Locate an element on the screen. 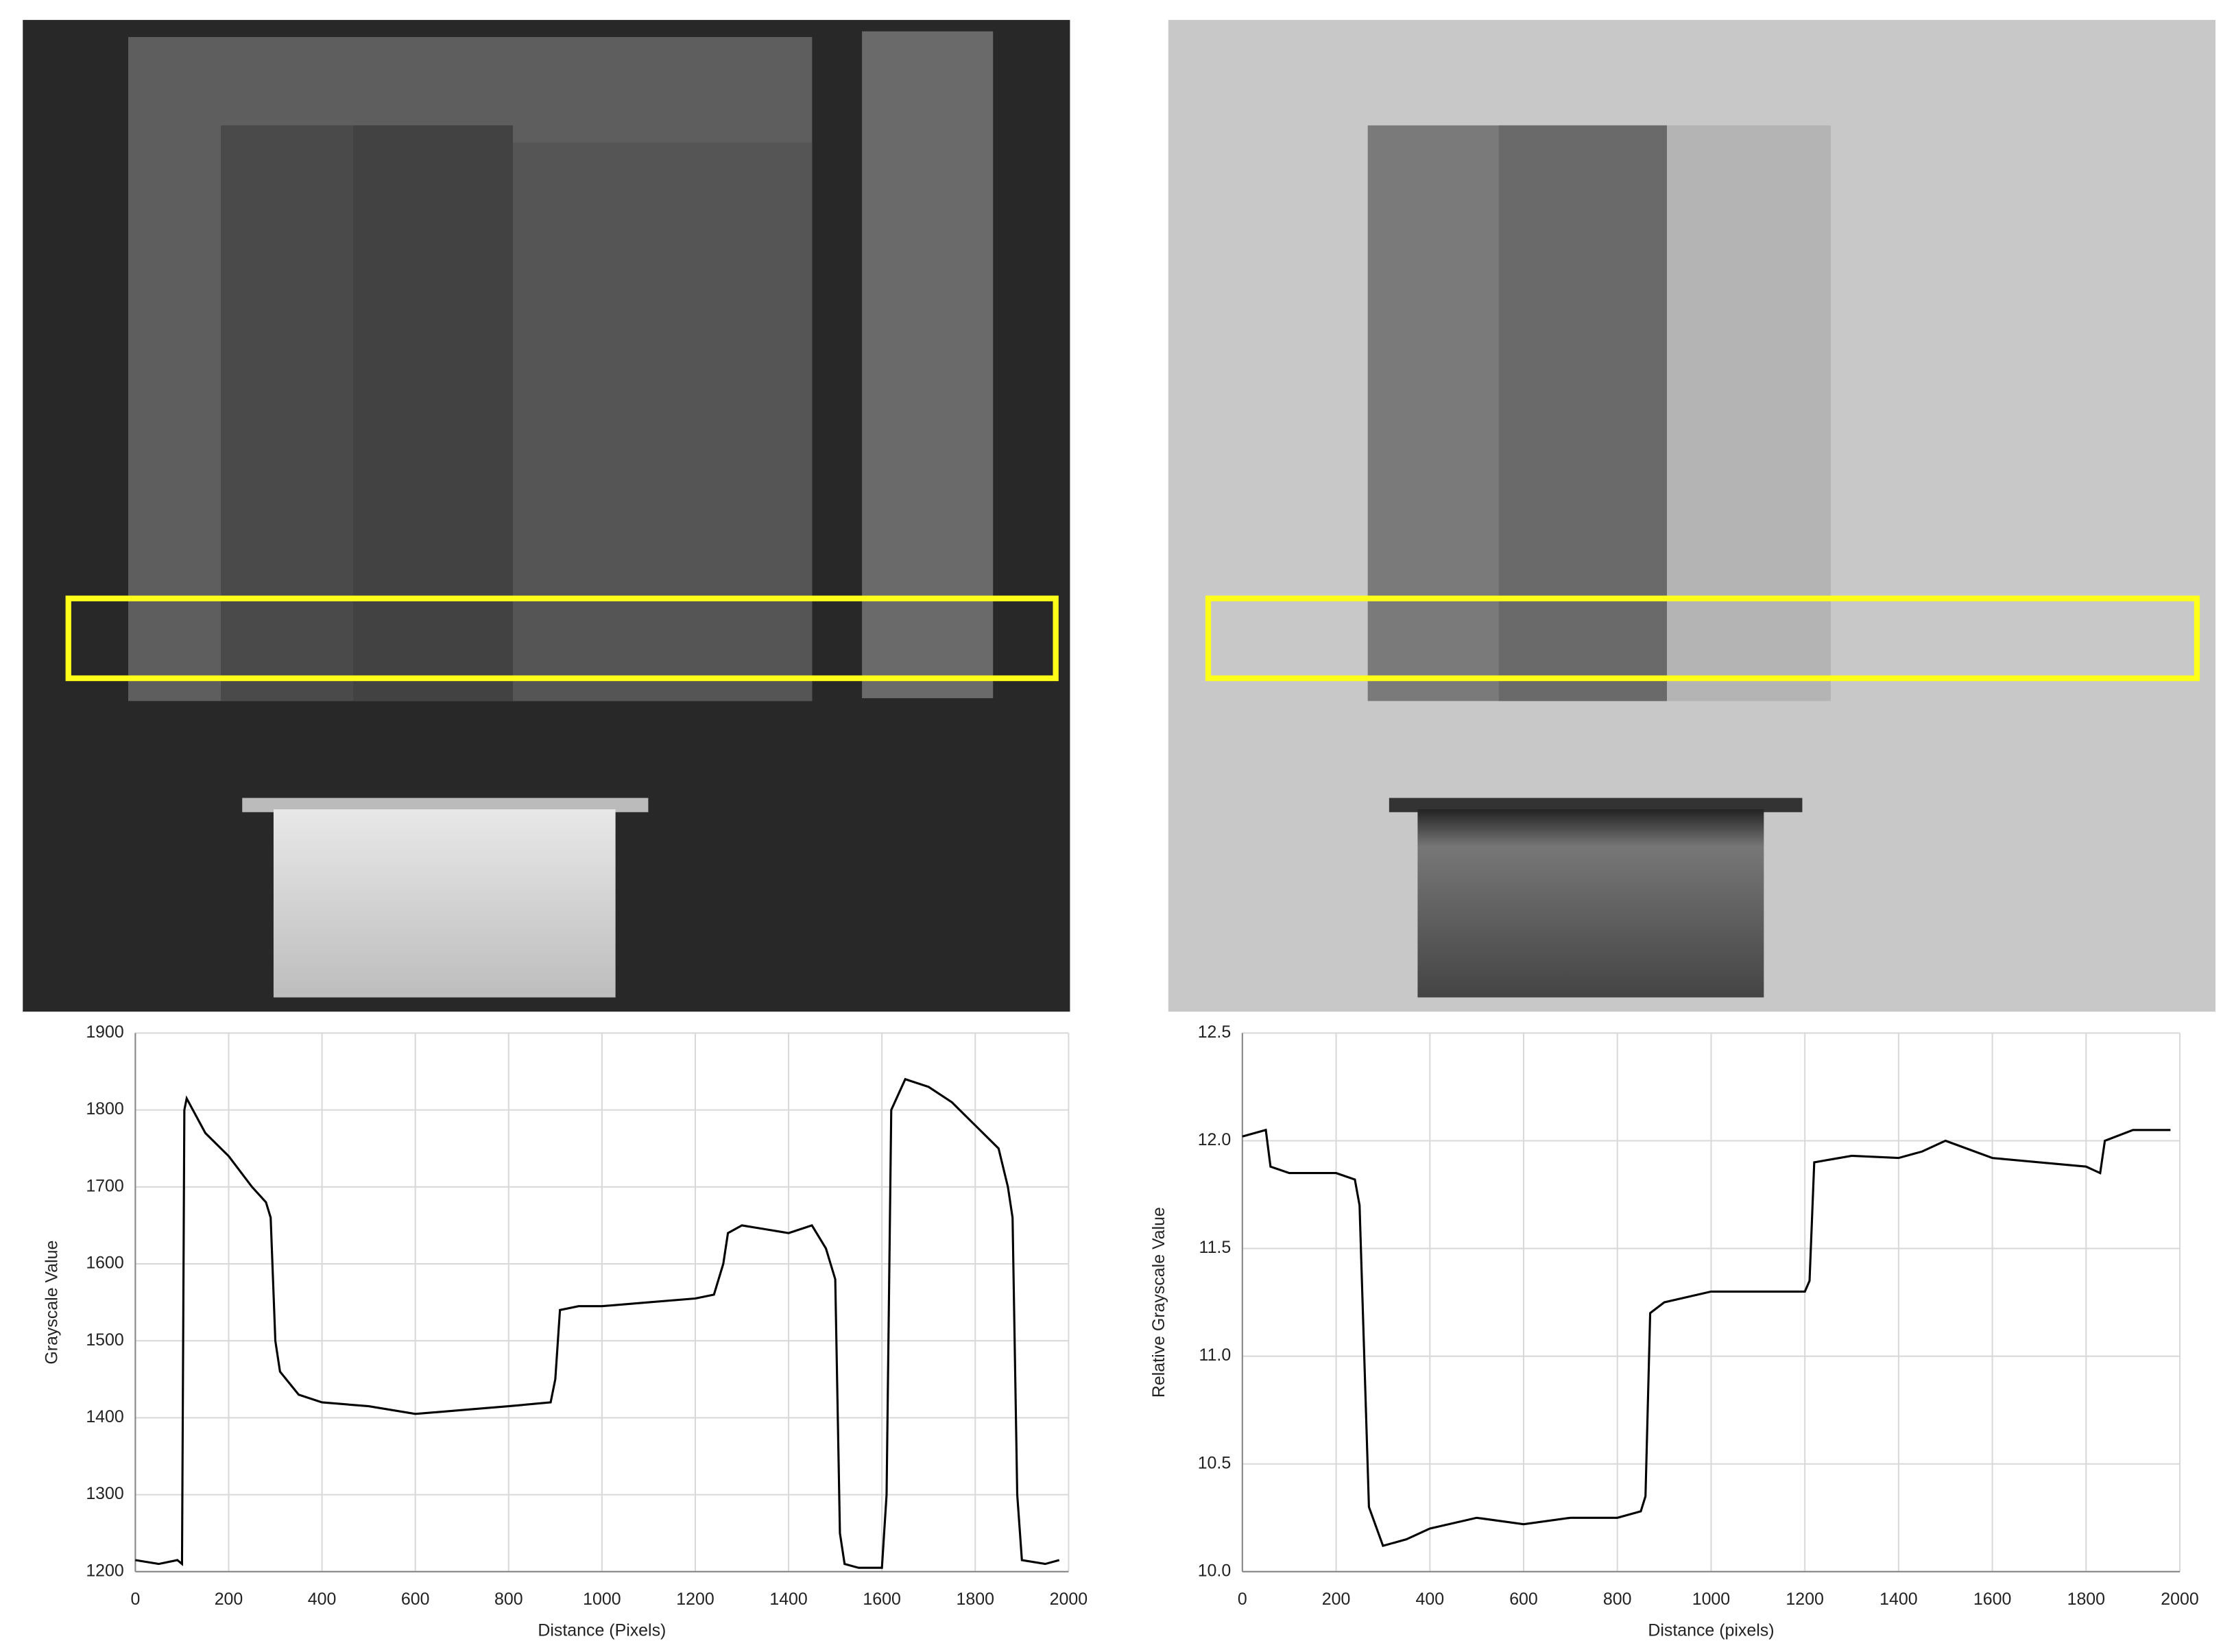 This screenshot has width=2234, height=1652. y-tick-label: 1900 is located at coordinates (105, 1032).